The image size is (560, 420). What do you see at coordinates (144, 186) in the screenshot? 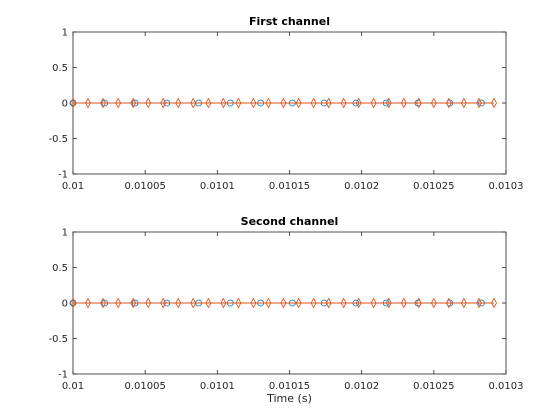
I see `panel1-xtick-label: 0.01005` at bounding box center [144, 186].